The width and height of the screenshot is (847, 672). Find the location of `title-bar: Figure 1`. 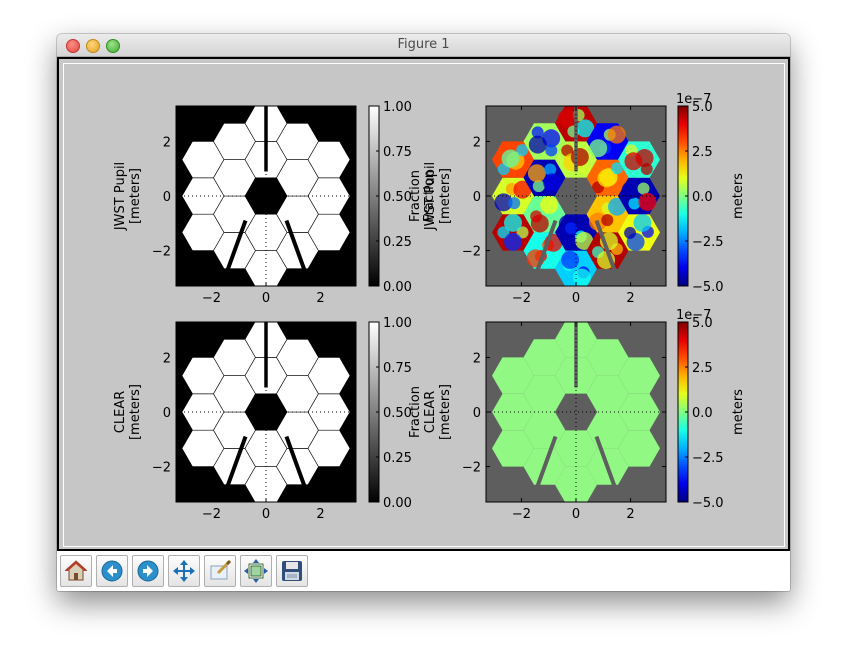

title-bar: Figure 1 is located at coordinates (423, 45).